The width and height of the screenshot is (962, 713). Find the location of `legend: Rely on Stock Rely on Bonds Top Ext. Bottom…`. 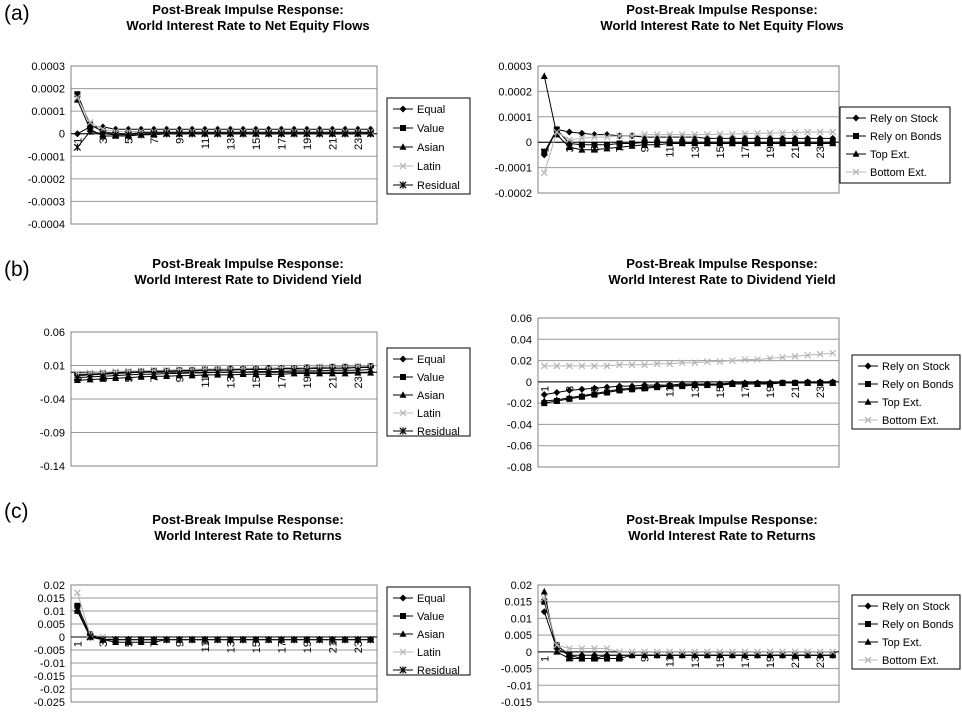

legend: Rely on Stock Rely on Bonds Top Ext. Bottom… is located at coordinates (895, 145).